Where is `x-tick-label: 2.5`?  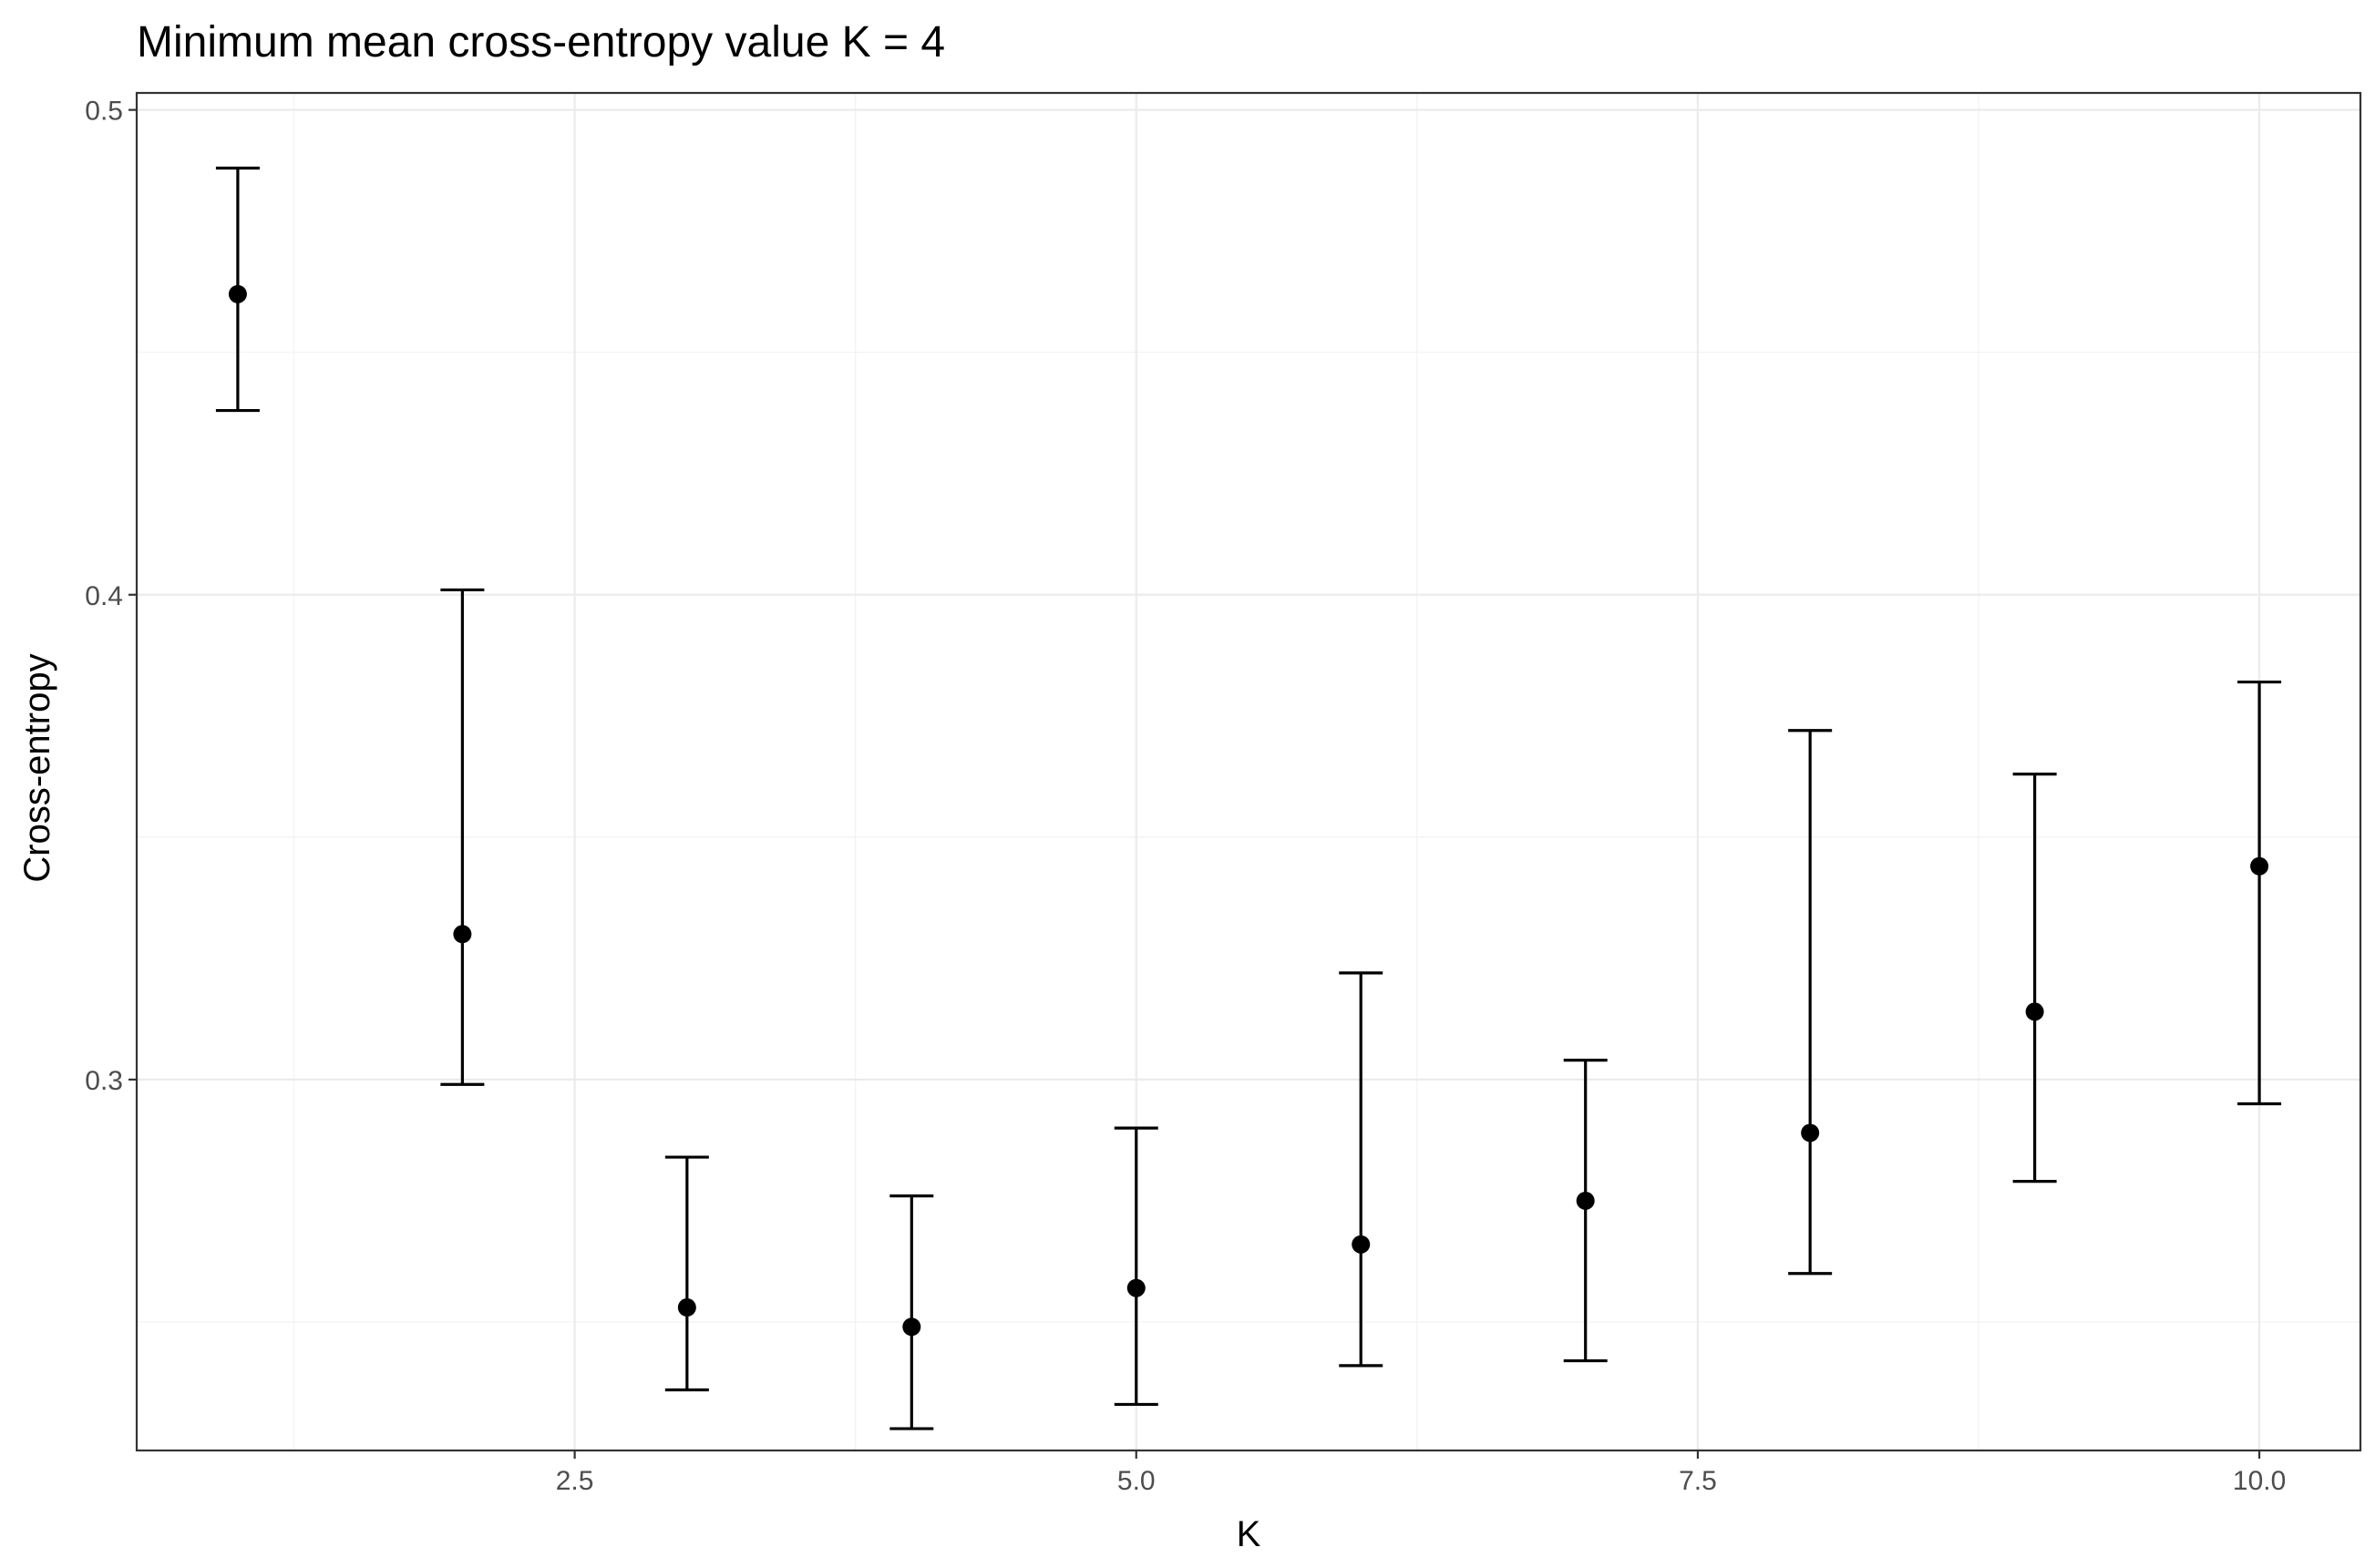
x-tick-label: 2.5 is located at coordinates (575, 1481).